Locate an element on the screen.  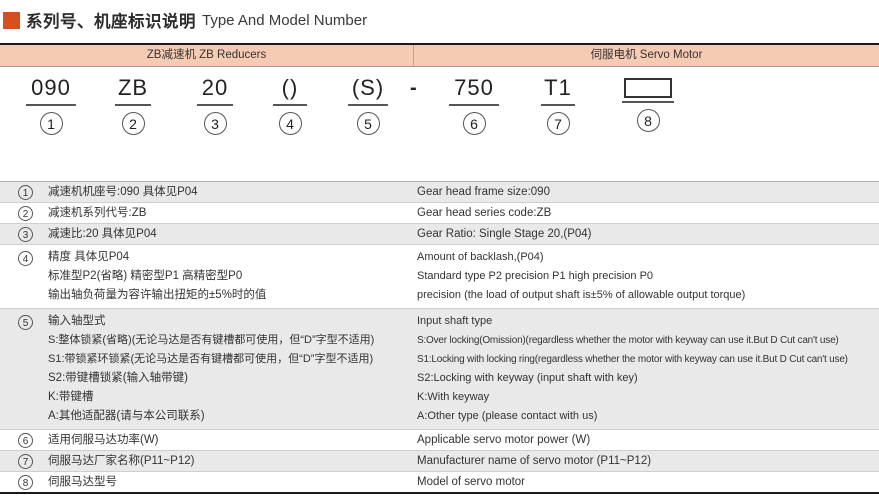
cell-zh: 3 减速比:20 具体见P04 is located at coordinates (207, 234).